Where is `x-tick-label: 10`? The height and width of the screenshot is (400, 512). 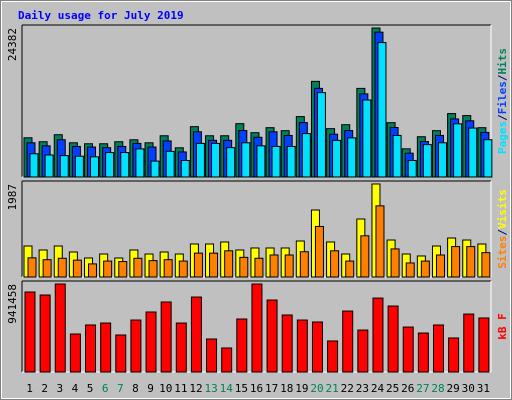
x-tick-label: 10 is located at coordinates (165, 388).